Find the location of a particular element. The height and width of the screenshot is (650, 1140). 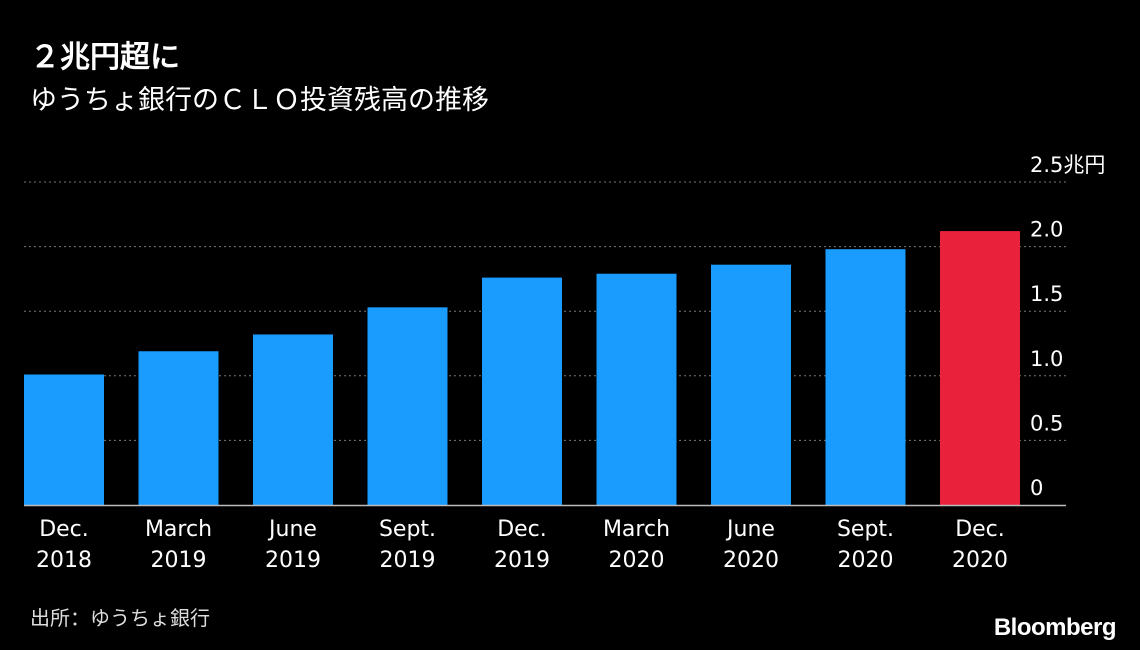

y-tick-label: 1.0 is located at coordinates (1046, 359).